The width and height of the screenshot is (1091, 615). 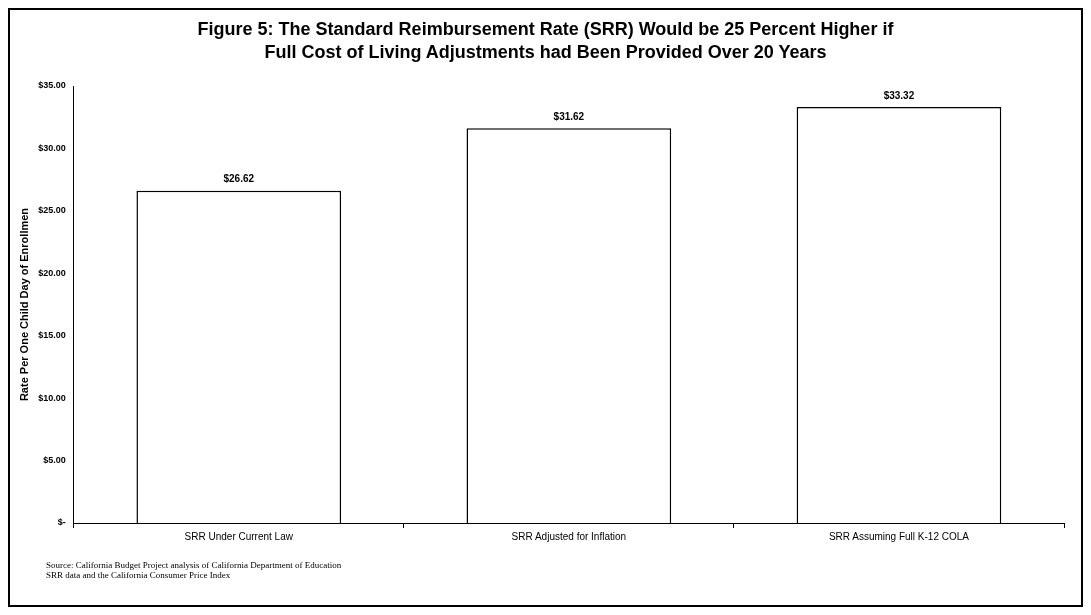 I want to click on x-tick-label: SRR Adjusted for Inflation, so click(x=569, y=536).